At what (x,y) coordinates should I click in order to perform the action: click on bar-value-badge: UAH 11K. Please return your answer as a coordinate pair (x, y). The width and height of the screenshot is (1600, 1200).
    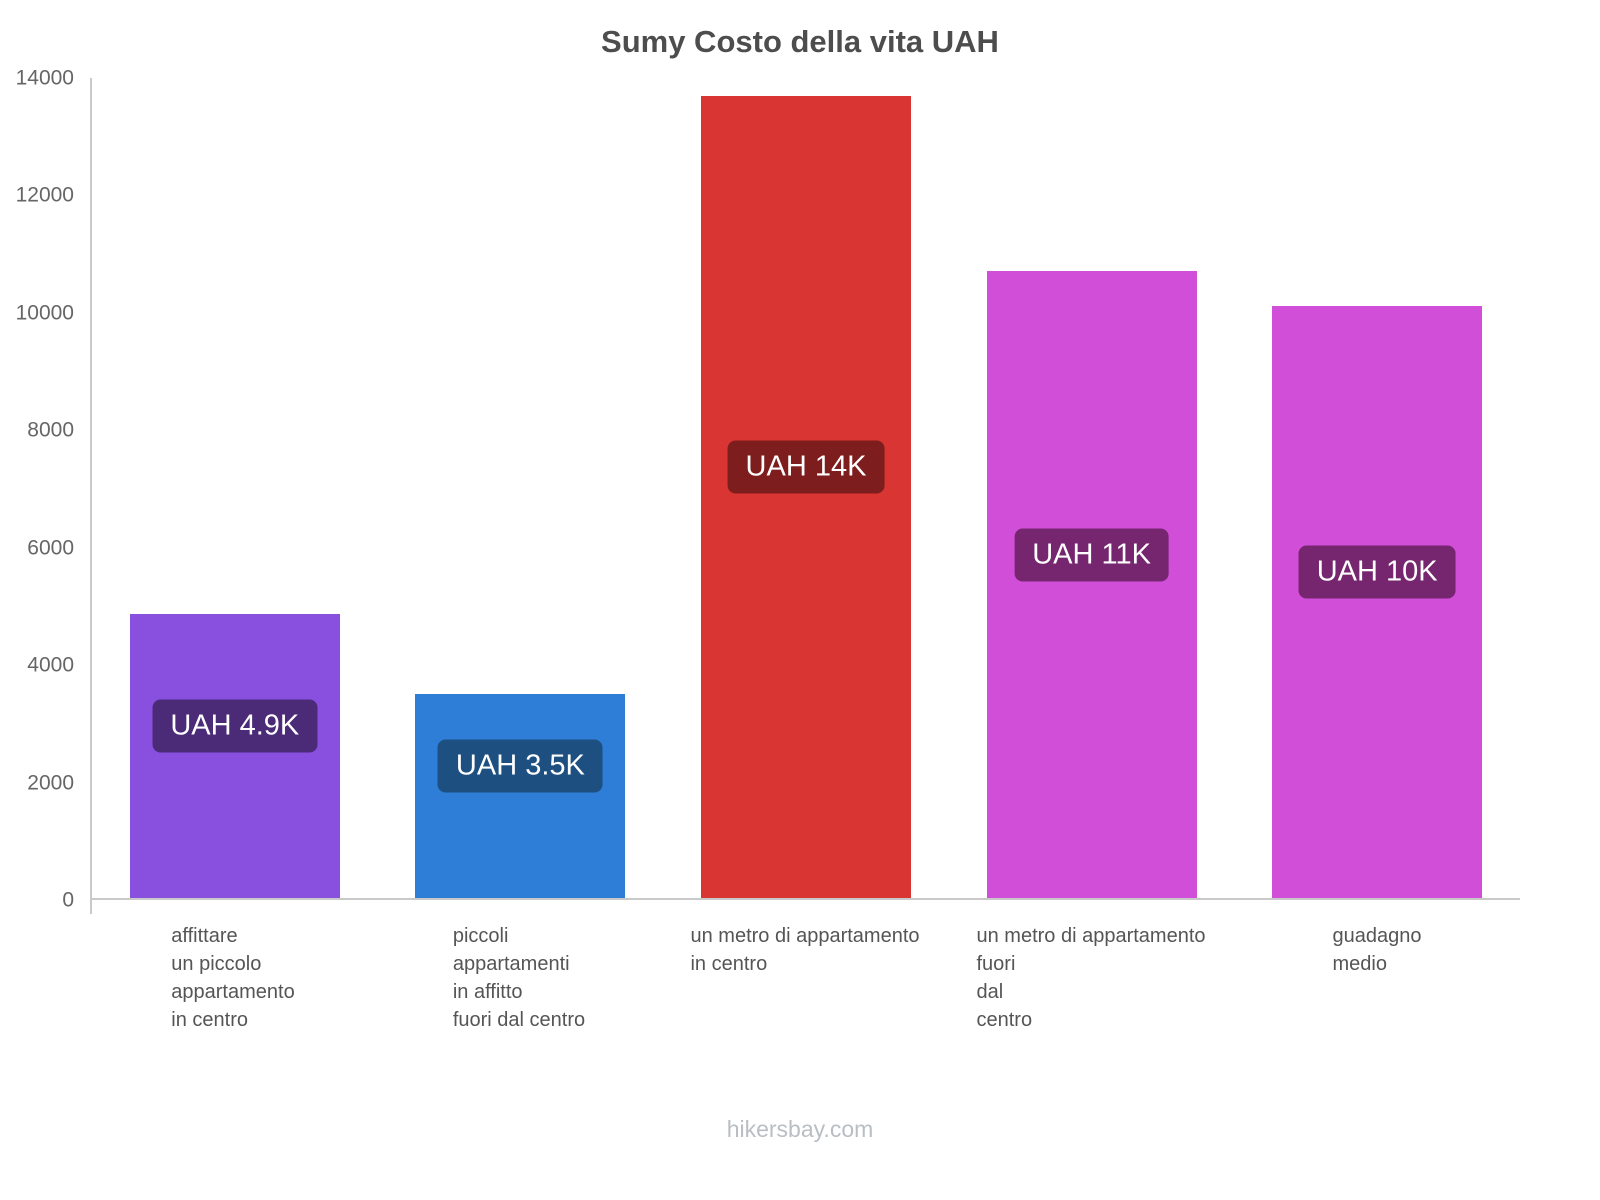
    Looking at the image, I should click on (1091, 555).